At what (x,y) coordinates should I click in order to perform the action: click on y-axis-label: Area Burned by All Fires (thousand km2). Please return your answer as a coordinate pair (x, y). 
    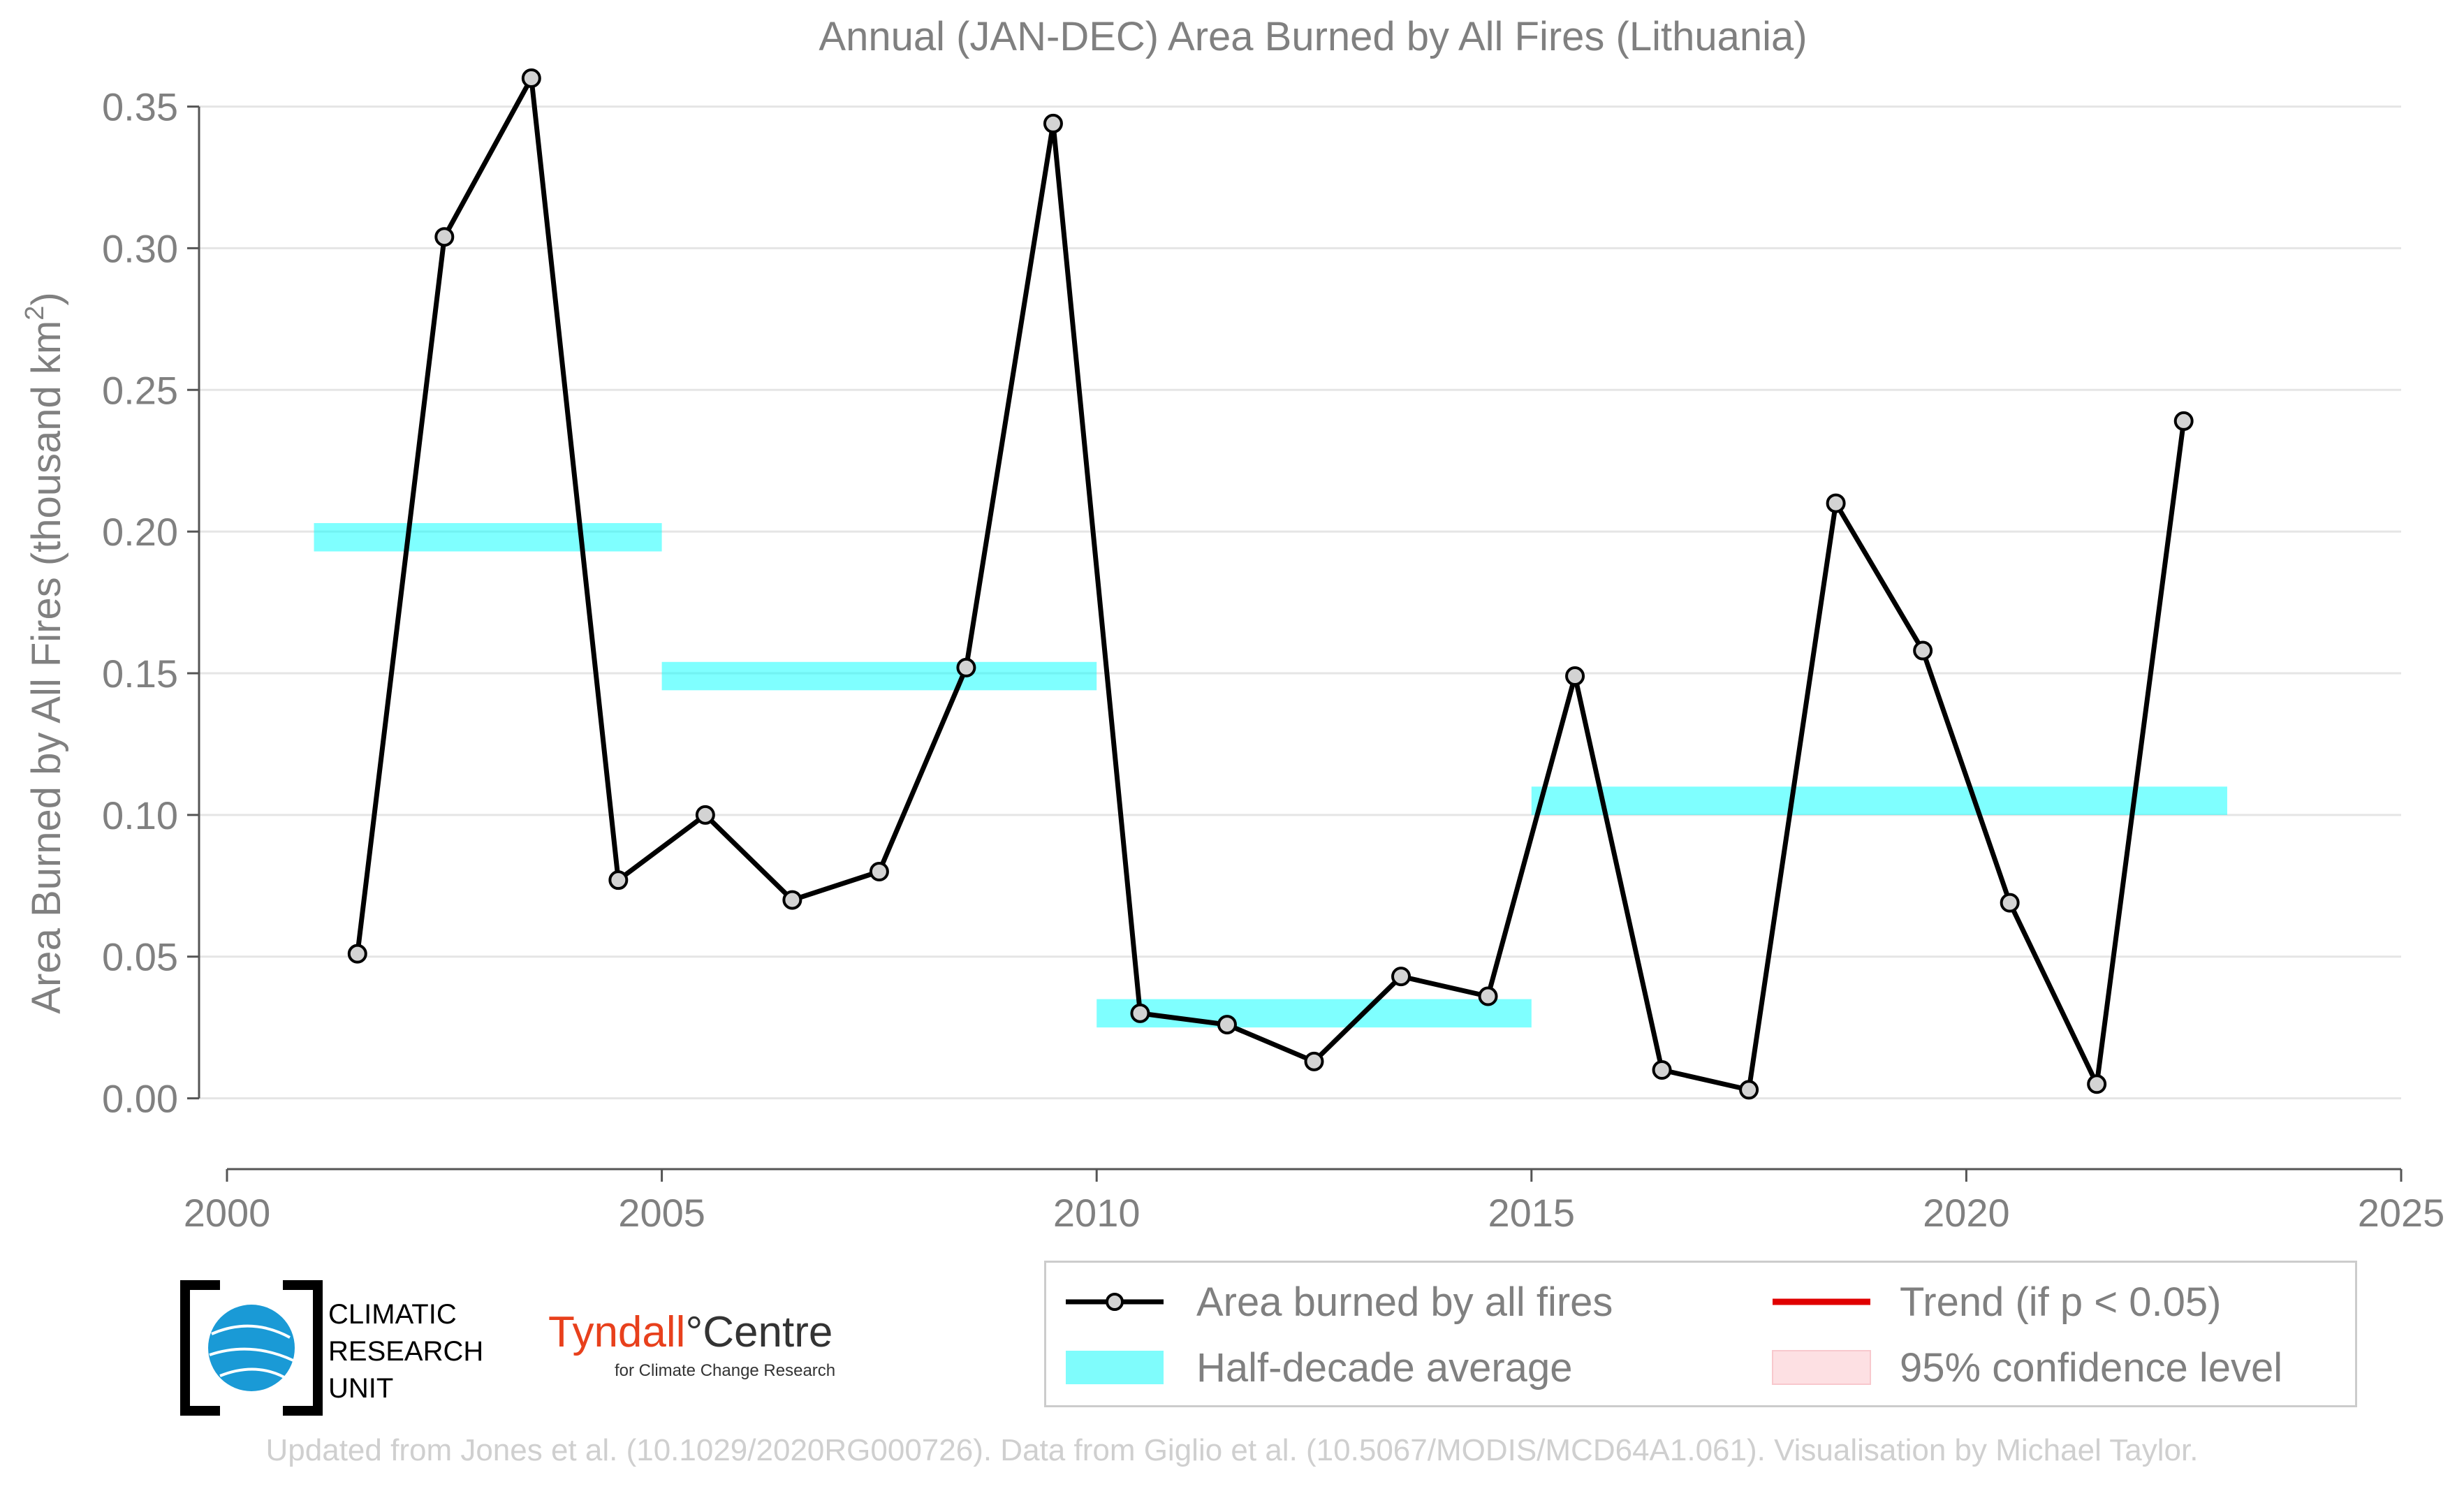
    Looking at the image, I should click on (44, 652).